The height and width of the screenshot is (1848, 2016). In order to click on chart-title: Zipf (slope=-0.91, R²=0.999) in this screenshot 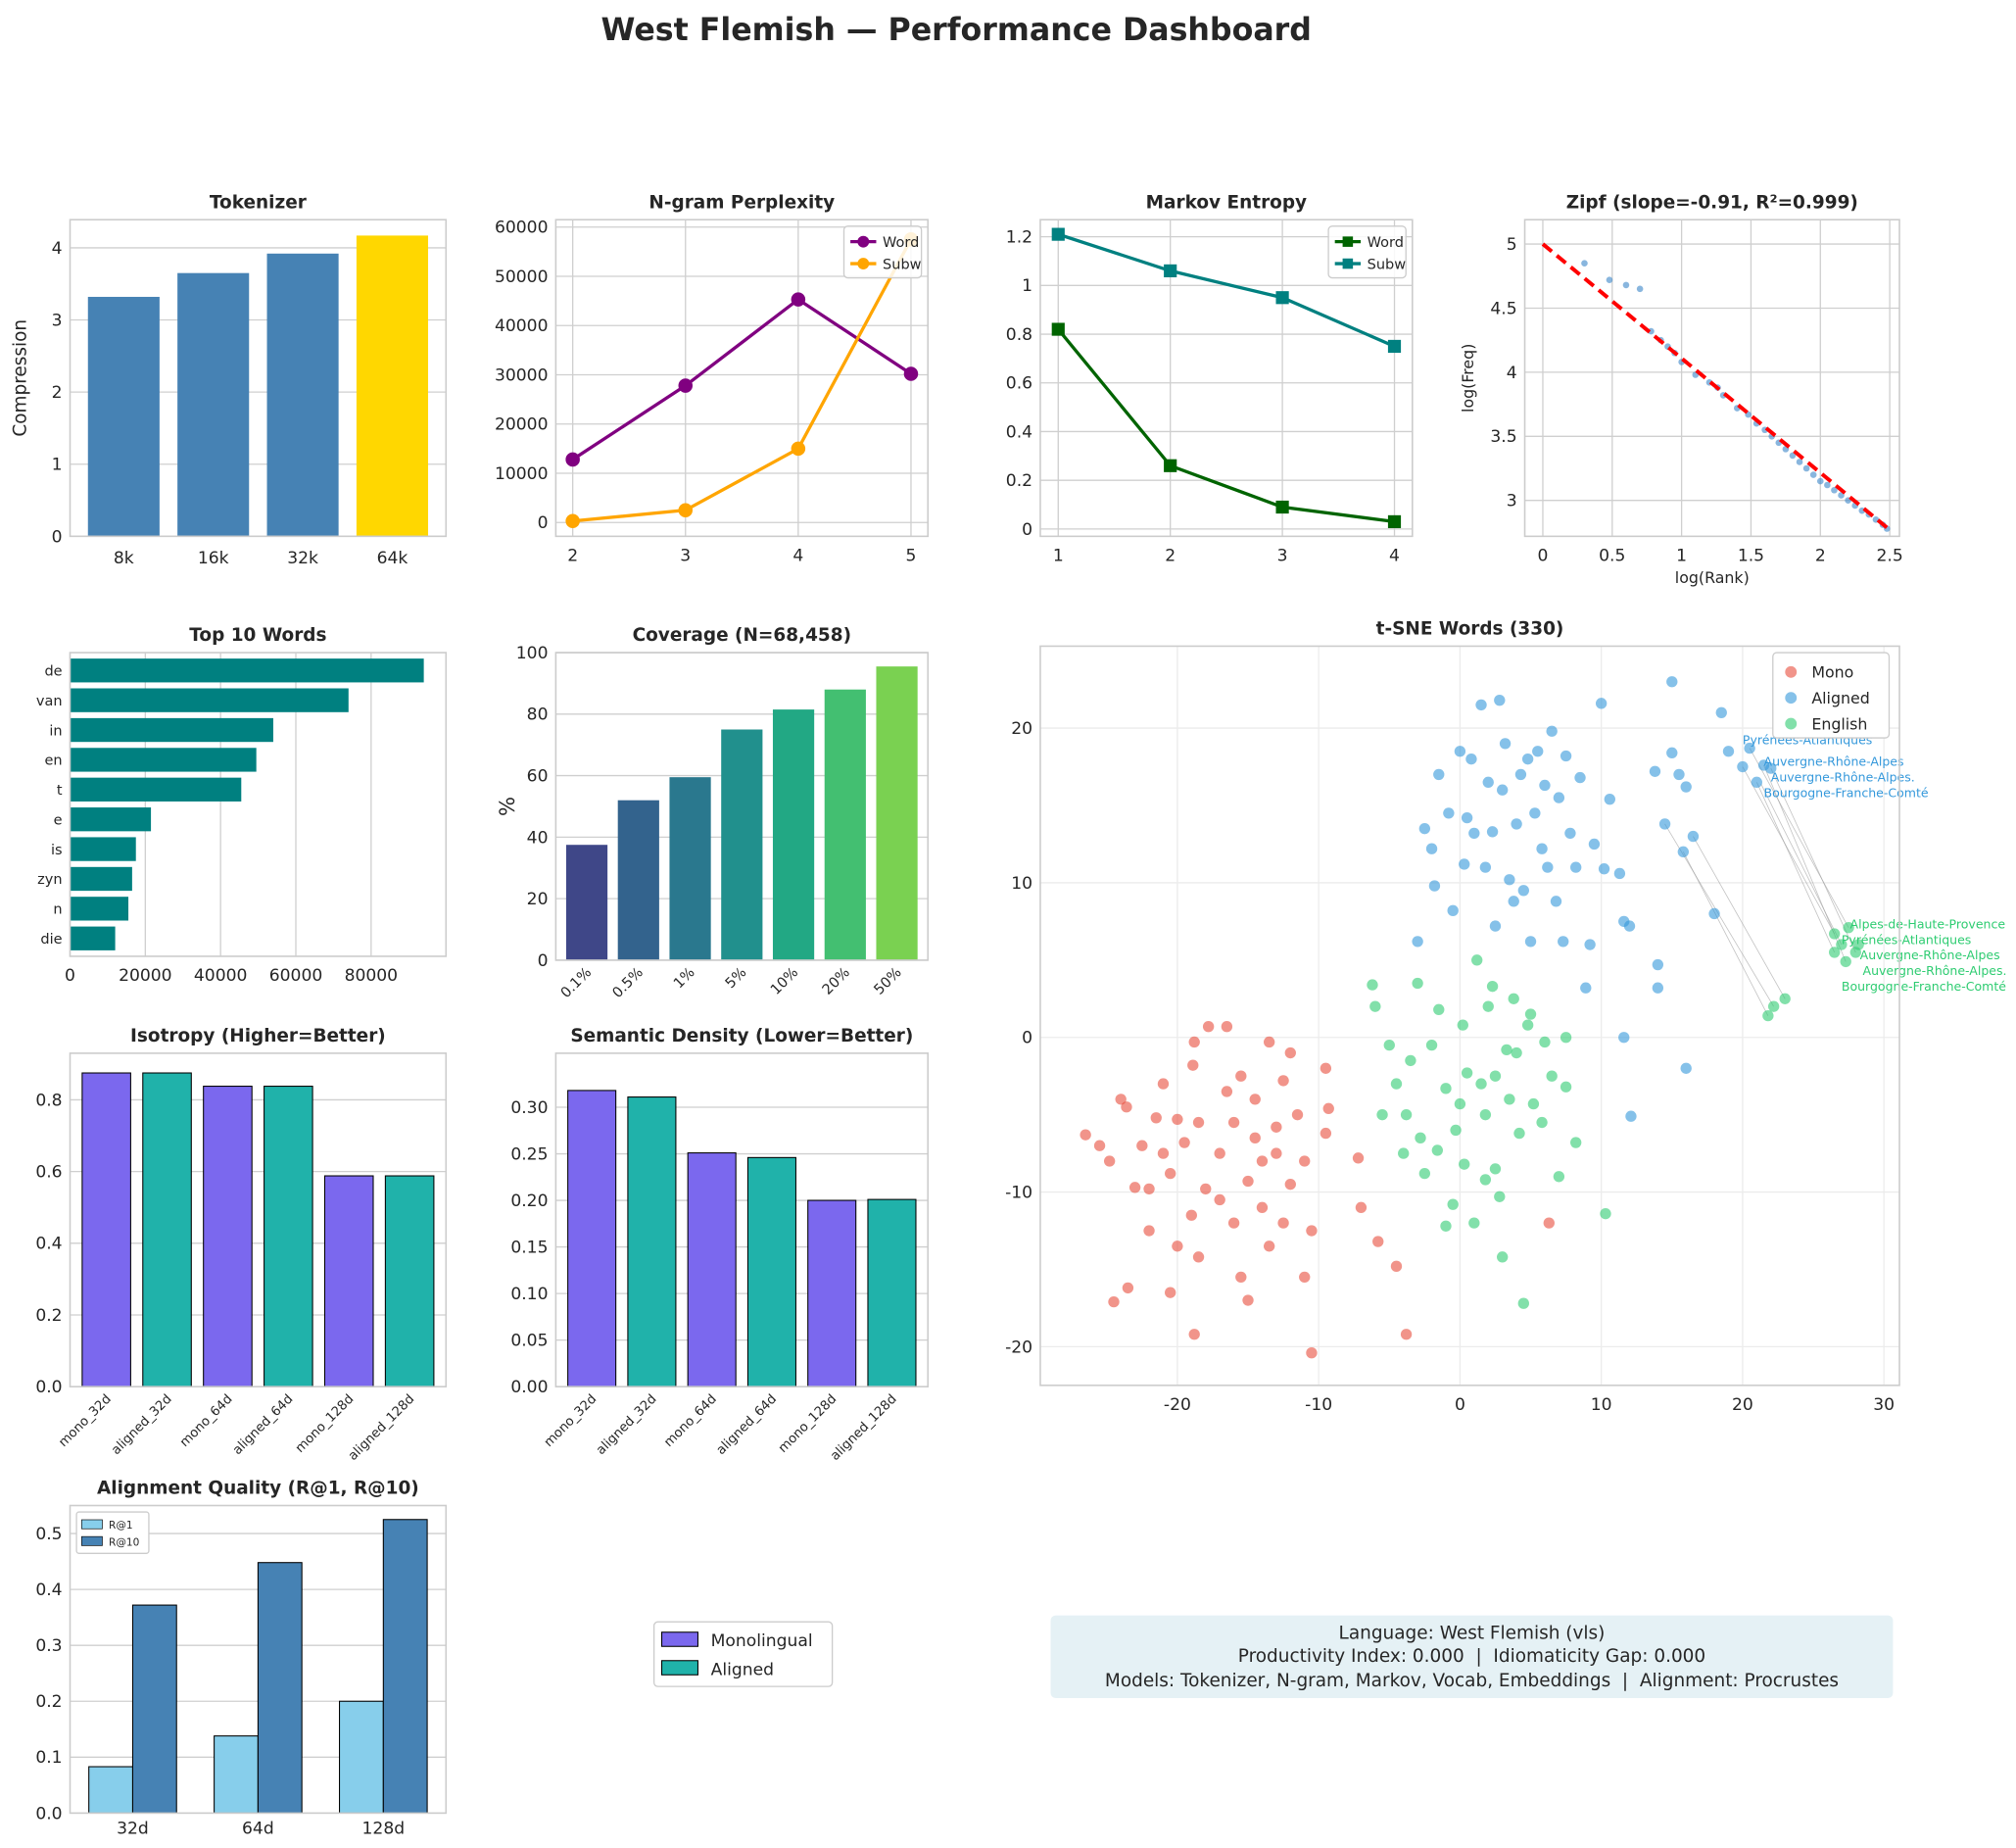, I will do `click(1712, 202)`.